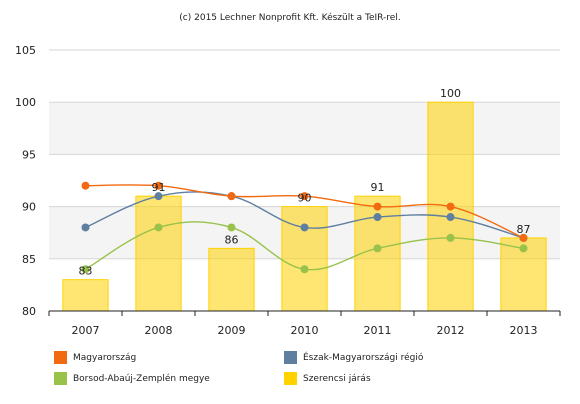  I want to click on x-tick-label-2012: 2012, so click(451, 330).